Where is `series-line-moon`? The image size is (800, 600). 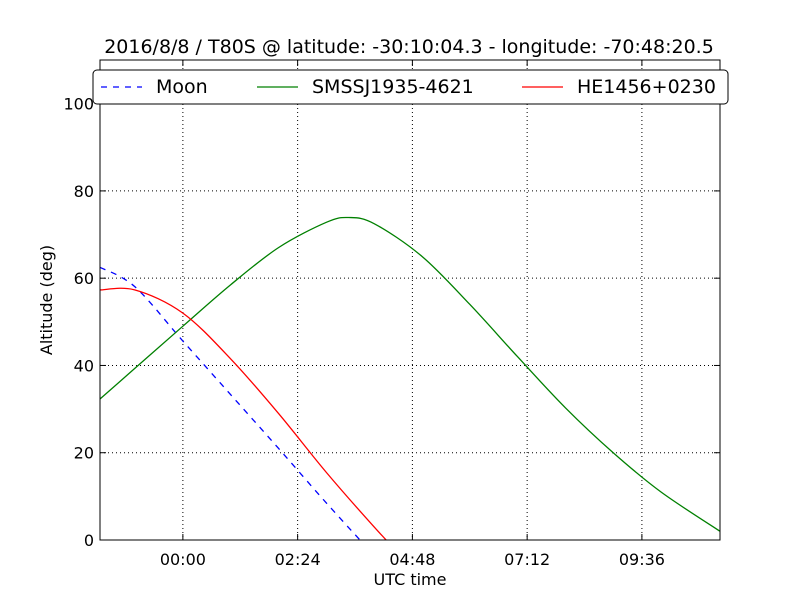 series-line-moon is located at coordinates (230, 403).